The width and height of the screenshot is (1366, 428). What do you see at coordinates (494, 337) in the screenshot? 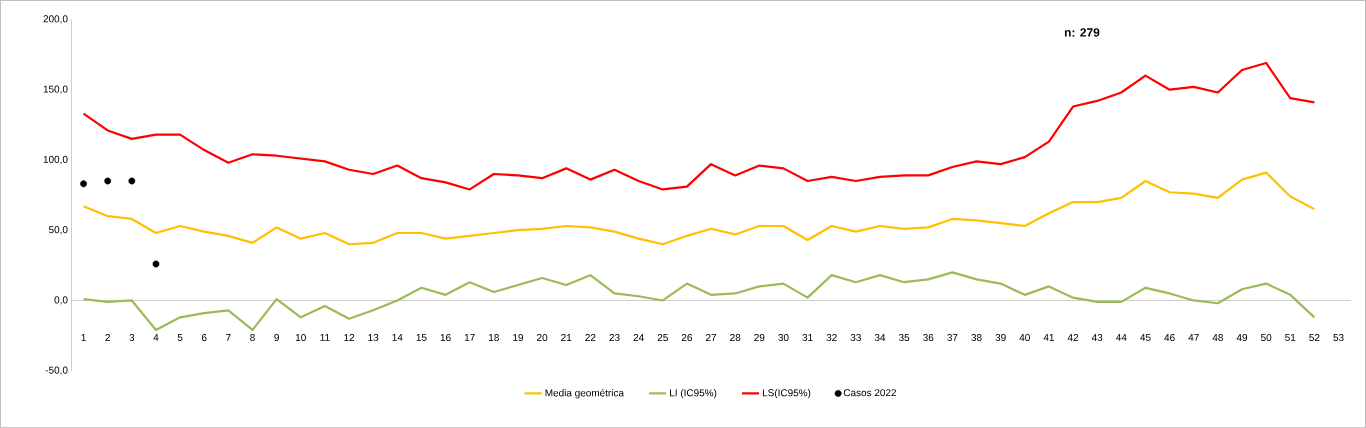
I see `x-tick-label: 18` at bounding box center [494, 337].